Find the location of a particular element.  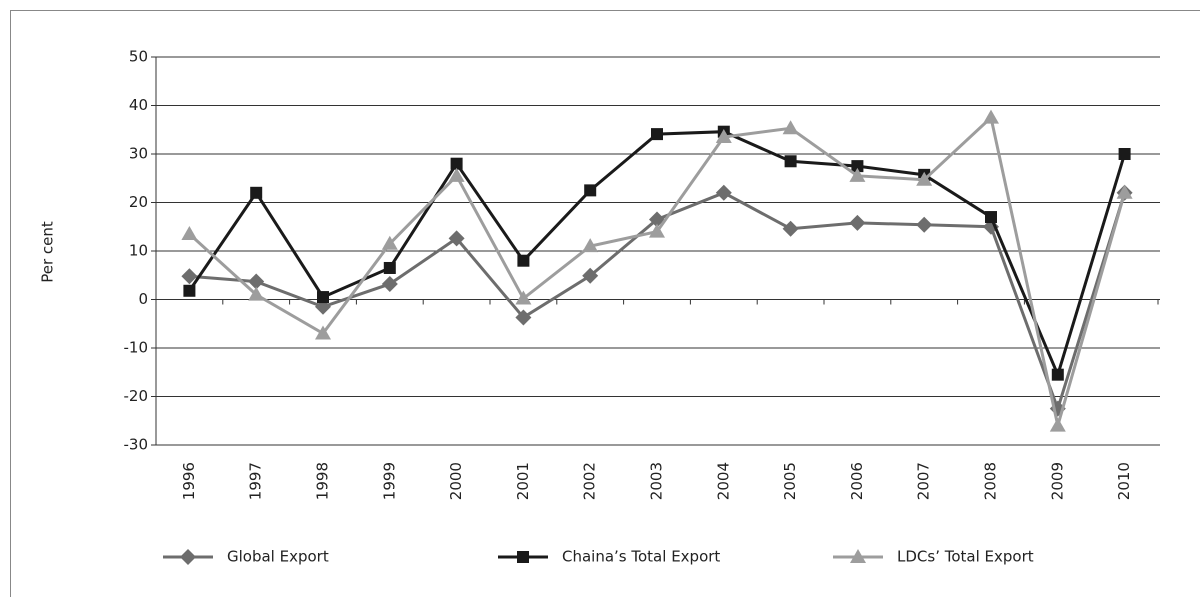

legend-label: Chaina’s Total Export is located at coordinates (641, 557).